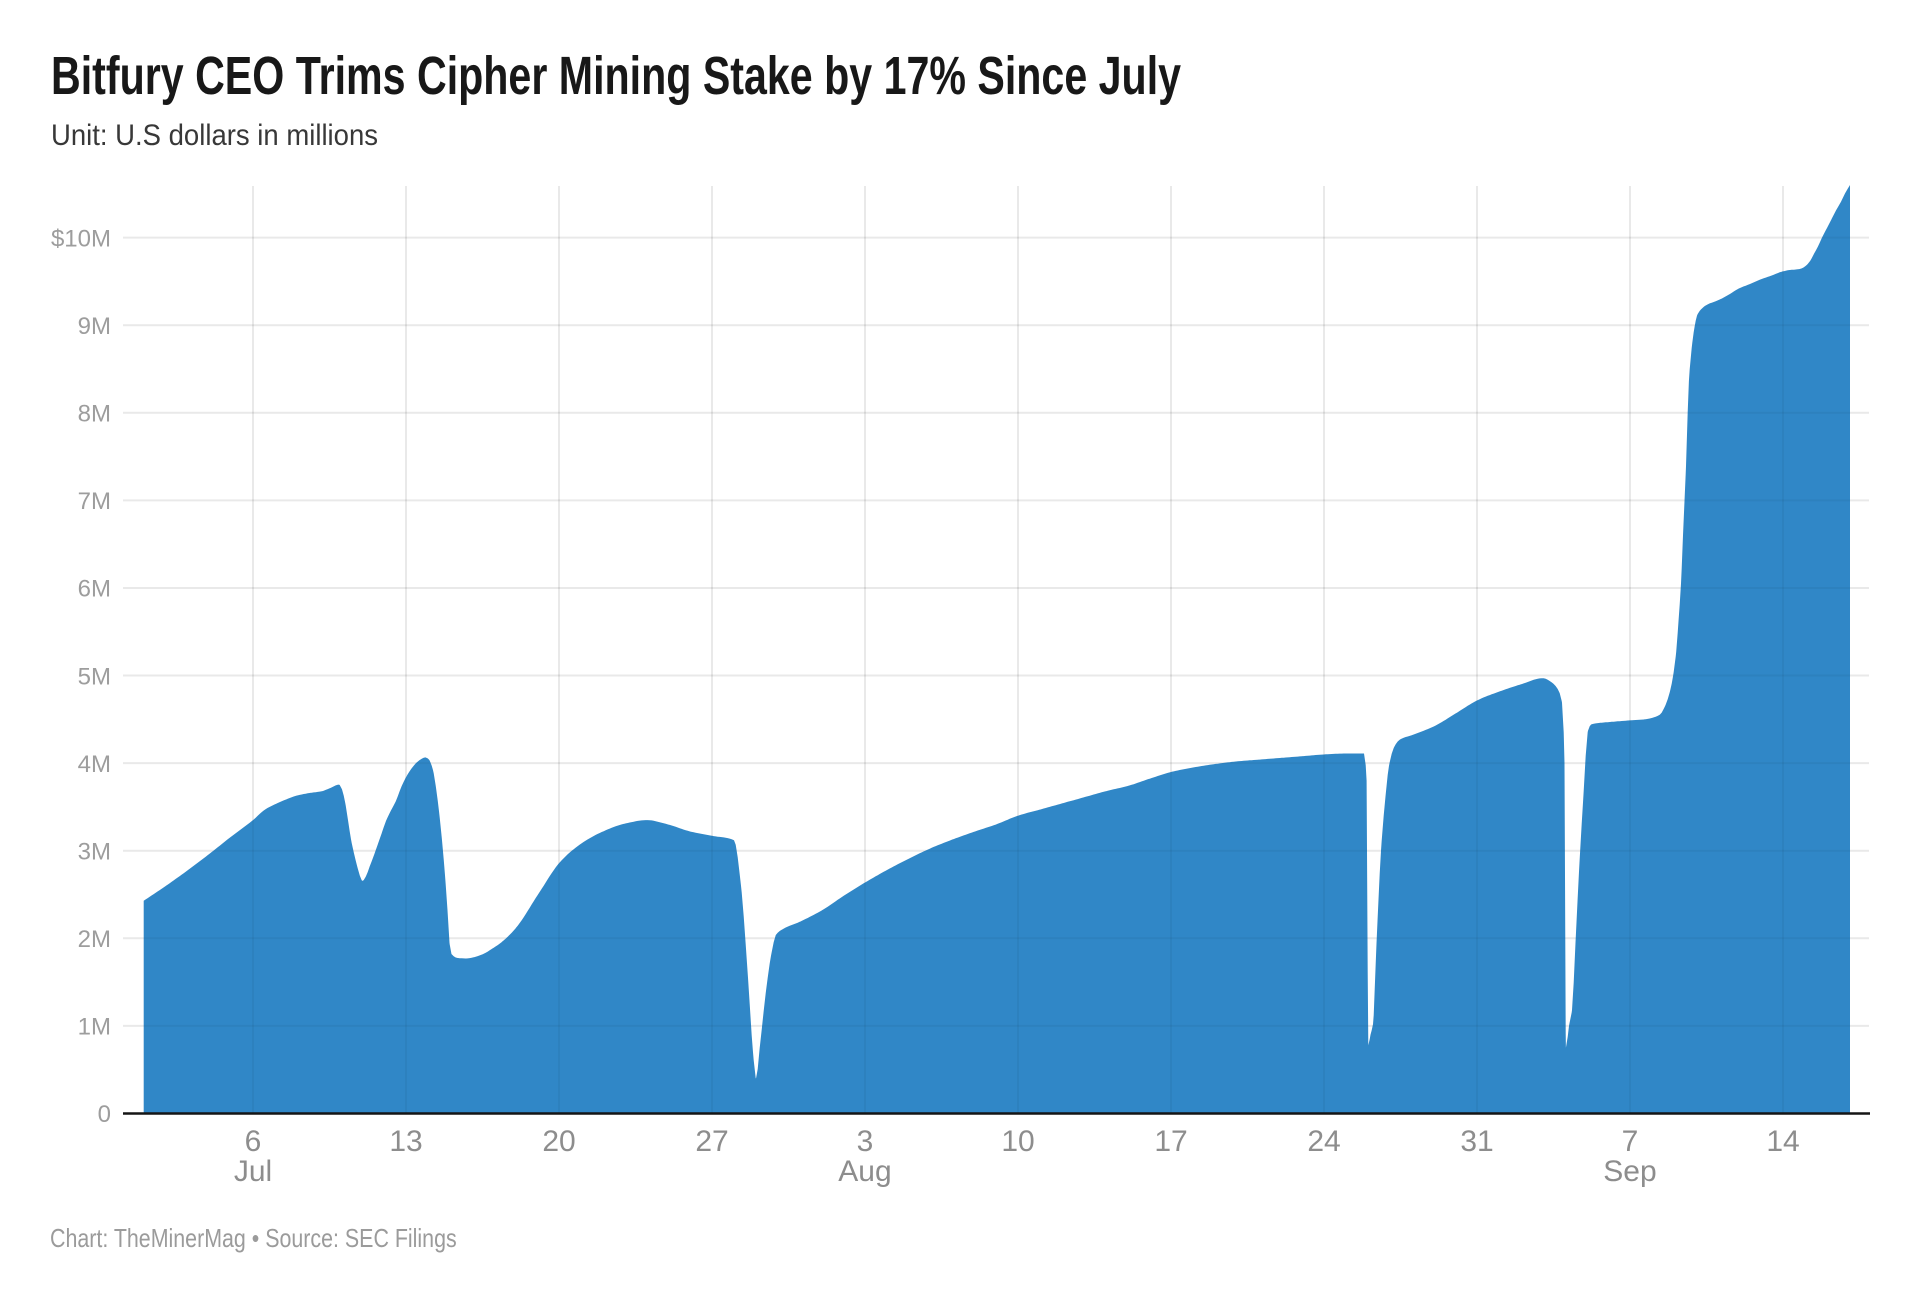  What do you see at coordinates (94, 1027) in the screenshot?
I see `svg-text: 1M` at bounding box center [94, 1027].